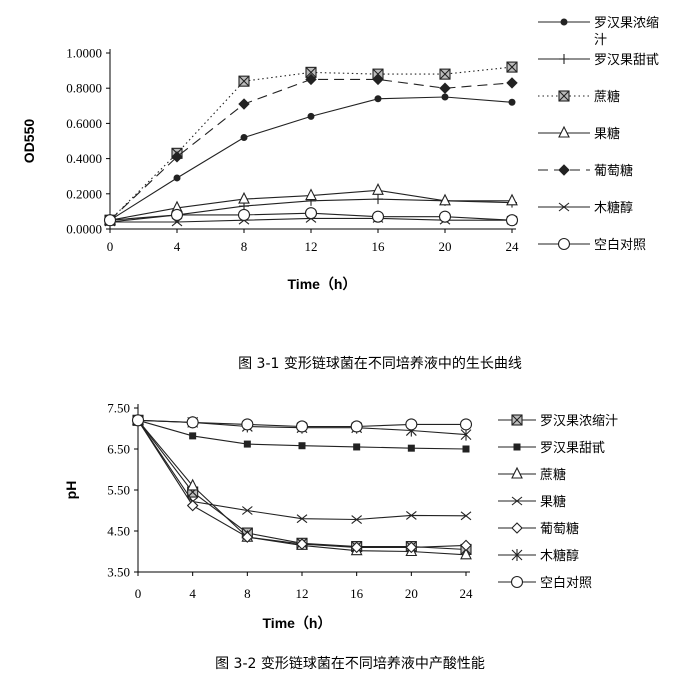 This screenshot has width=687, height=682. Describe the element at coordinates (559, 556) in the screenshot. I see `acid-legend-label: 木糖醇` at that location.